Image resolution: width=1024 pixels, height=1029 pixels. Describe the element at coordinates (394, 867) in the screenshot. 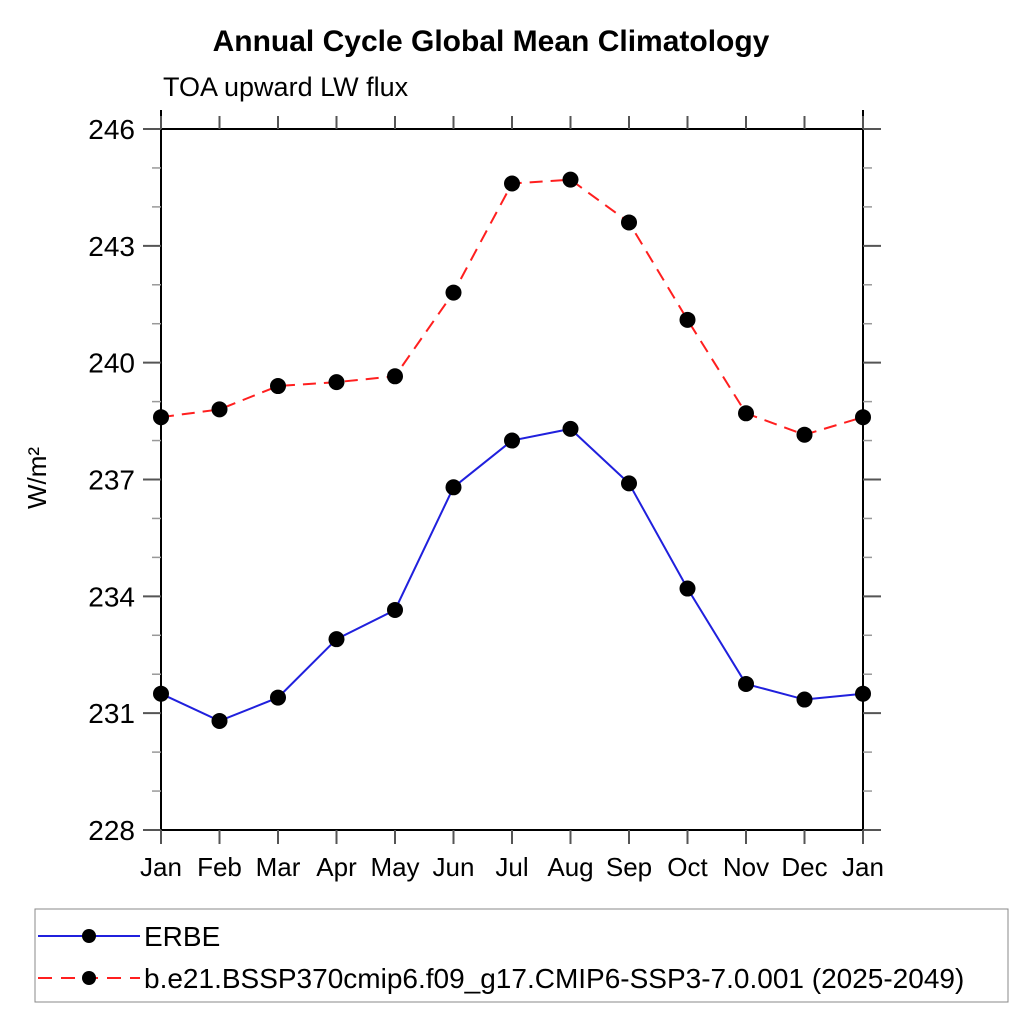

I see `x-tick-label: May` at that location.